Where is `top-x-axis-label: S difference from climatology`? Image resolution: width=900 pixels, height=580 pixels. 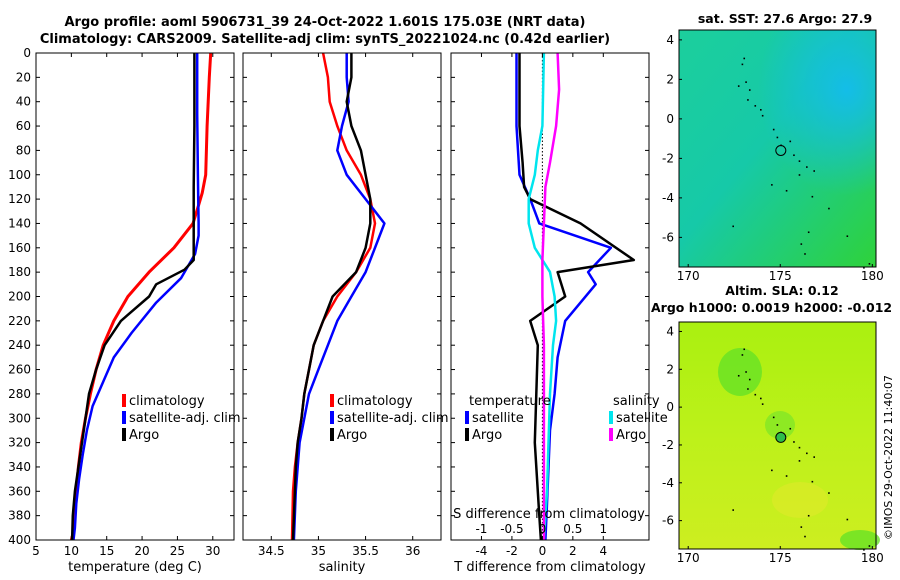 top-x-axis-label: S difference from climatology is located at coordinates (549, 514).